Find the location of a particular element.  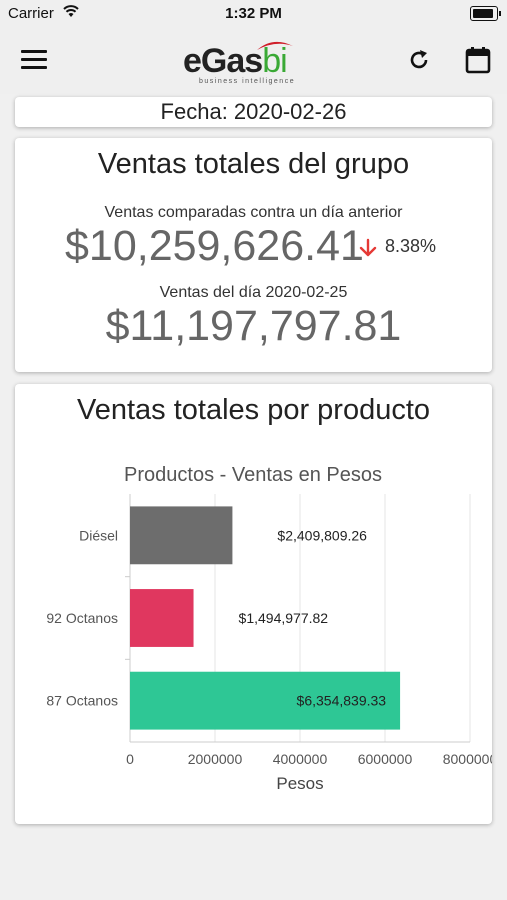

current-sales-row: $10,259,626.41 8.38% is located at coordinates (253, 247).